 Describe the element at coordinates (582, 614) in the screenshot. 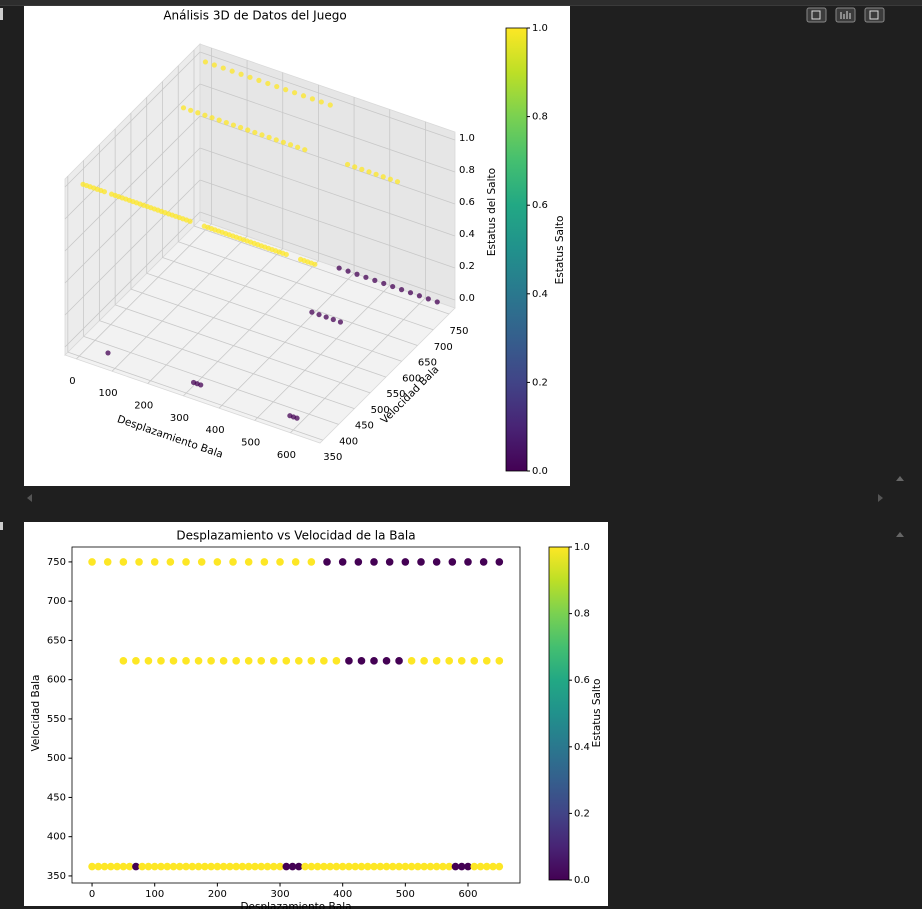

I see `colorbar-tick-label: 0.8` at that location.